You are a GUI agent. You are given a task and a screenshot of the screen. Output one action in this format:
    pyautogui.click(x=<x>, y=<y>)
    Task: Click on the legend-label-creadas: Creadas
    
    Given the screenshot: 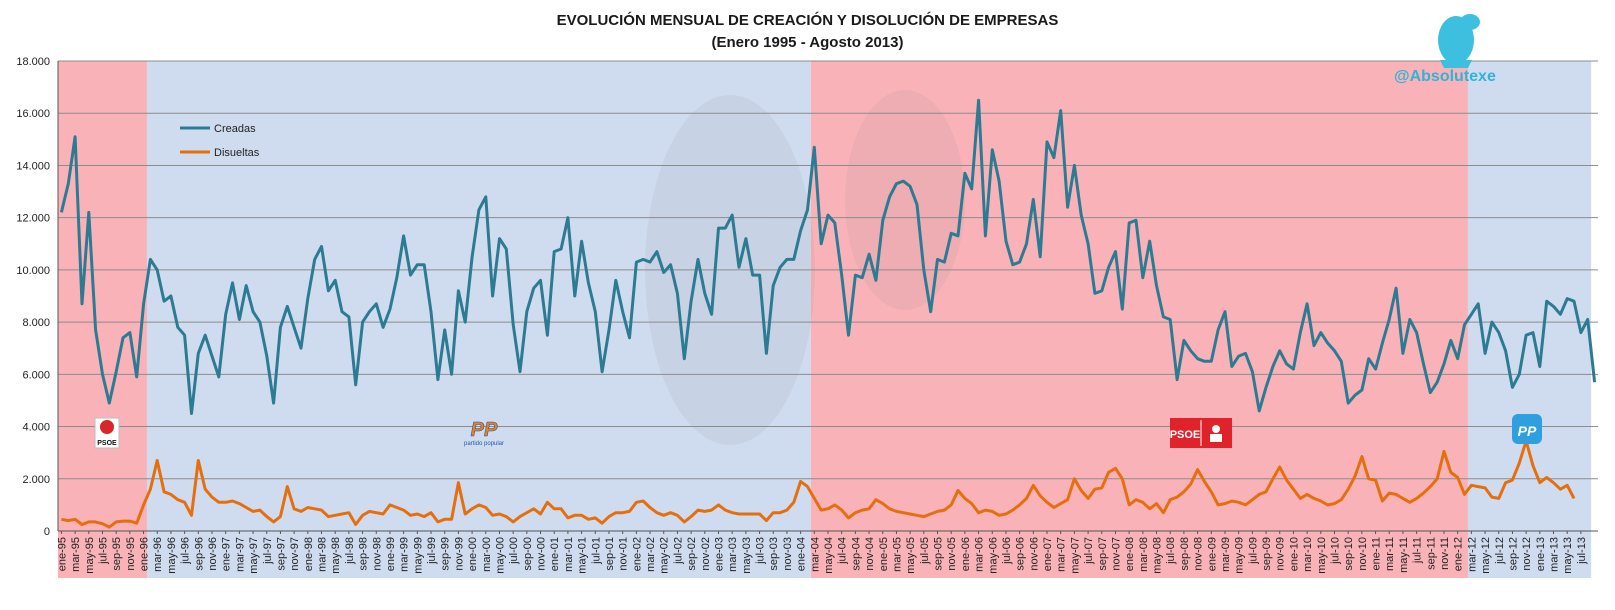 What is the action you would take?
    pyautogui.click(x=235, y=129)
    